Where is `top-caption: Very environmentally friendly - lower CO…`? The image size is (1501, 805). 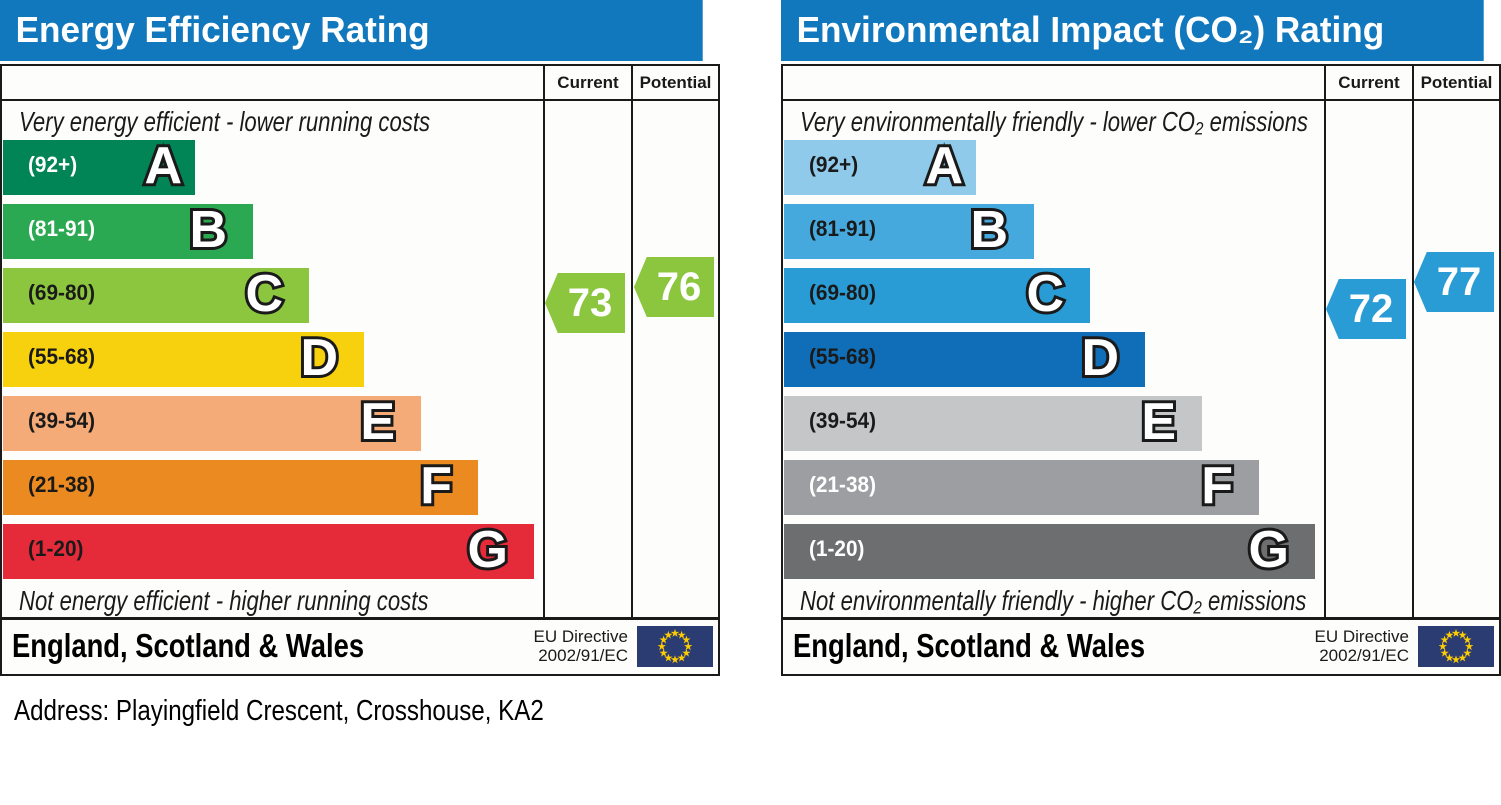
top-caption: Very environmentally friendly - lower CO… is located at coordinates (1054, 121).